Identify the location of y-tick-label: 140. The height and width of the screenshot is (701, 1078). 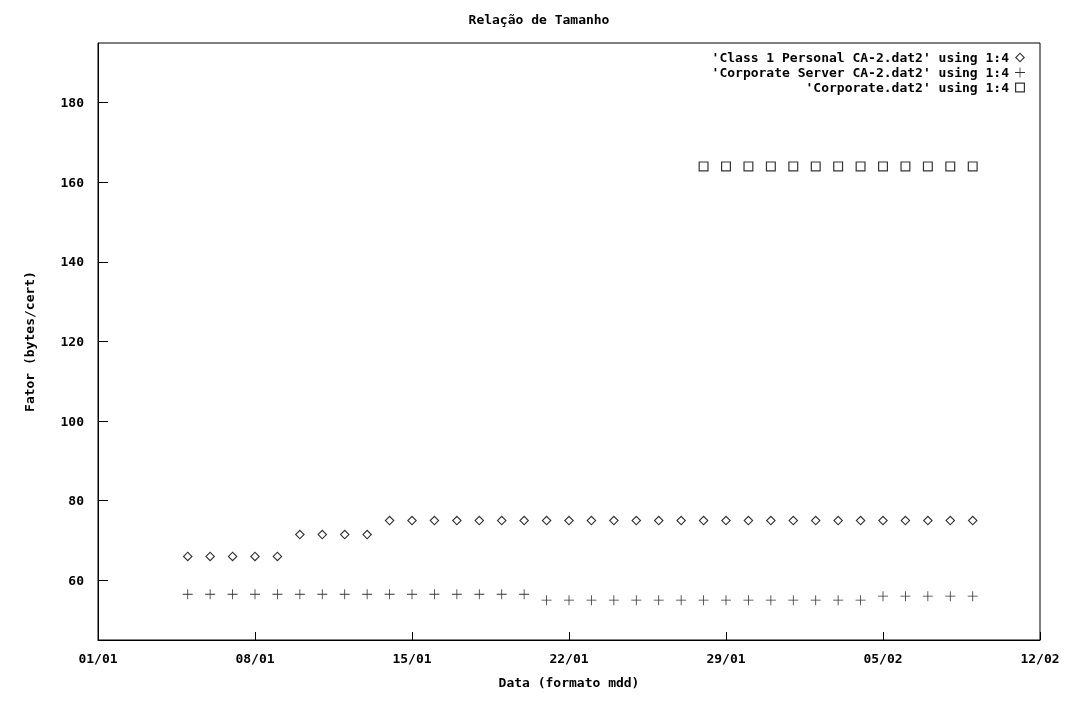
(72, 262).